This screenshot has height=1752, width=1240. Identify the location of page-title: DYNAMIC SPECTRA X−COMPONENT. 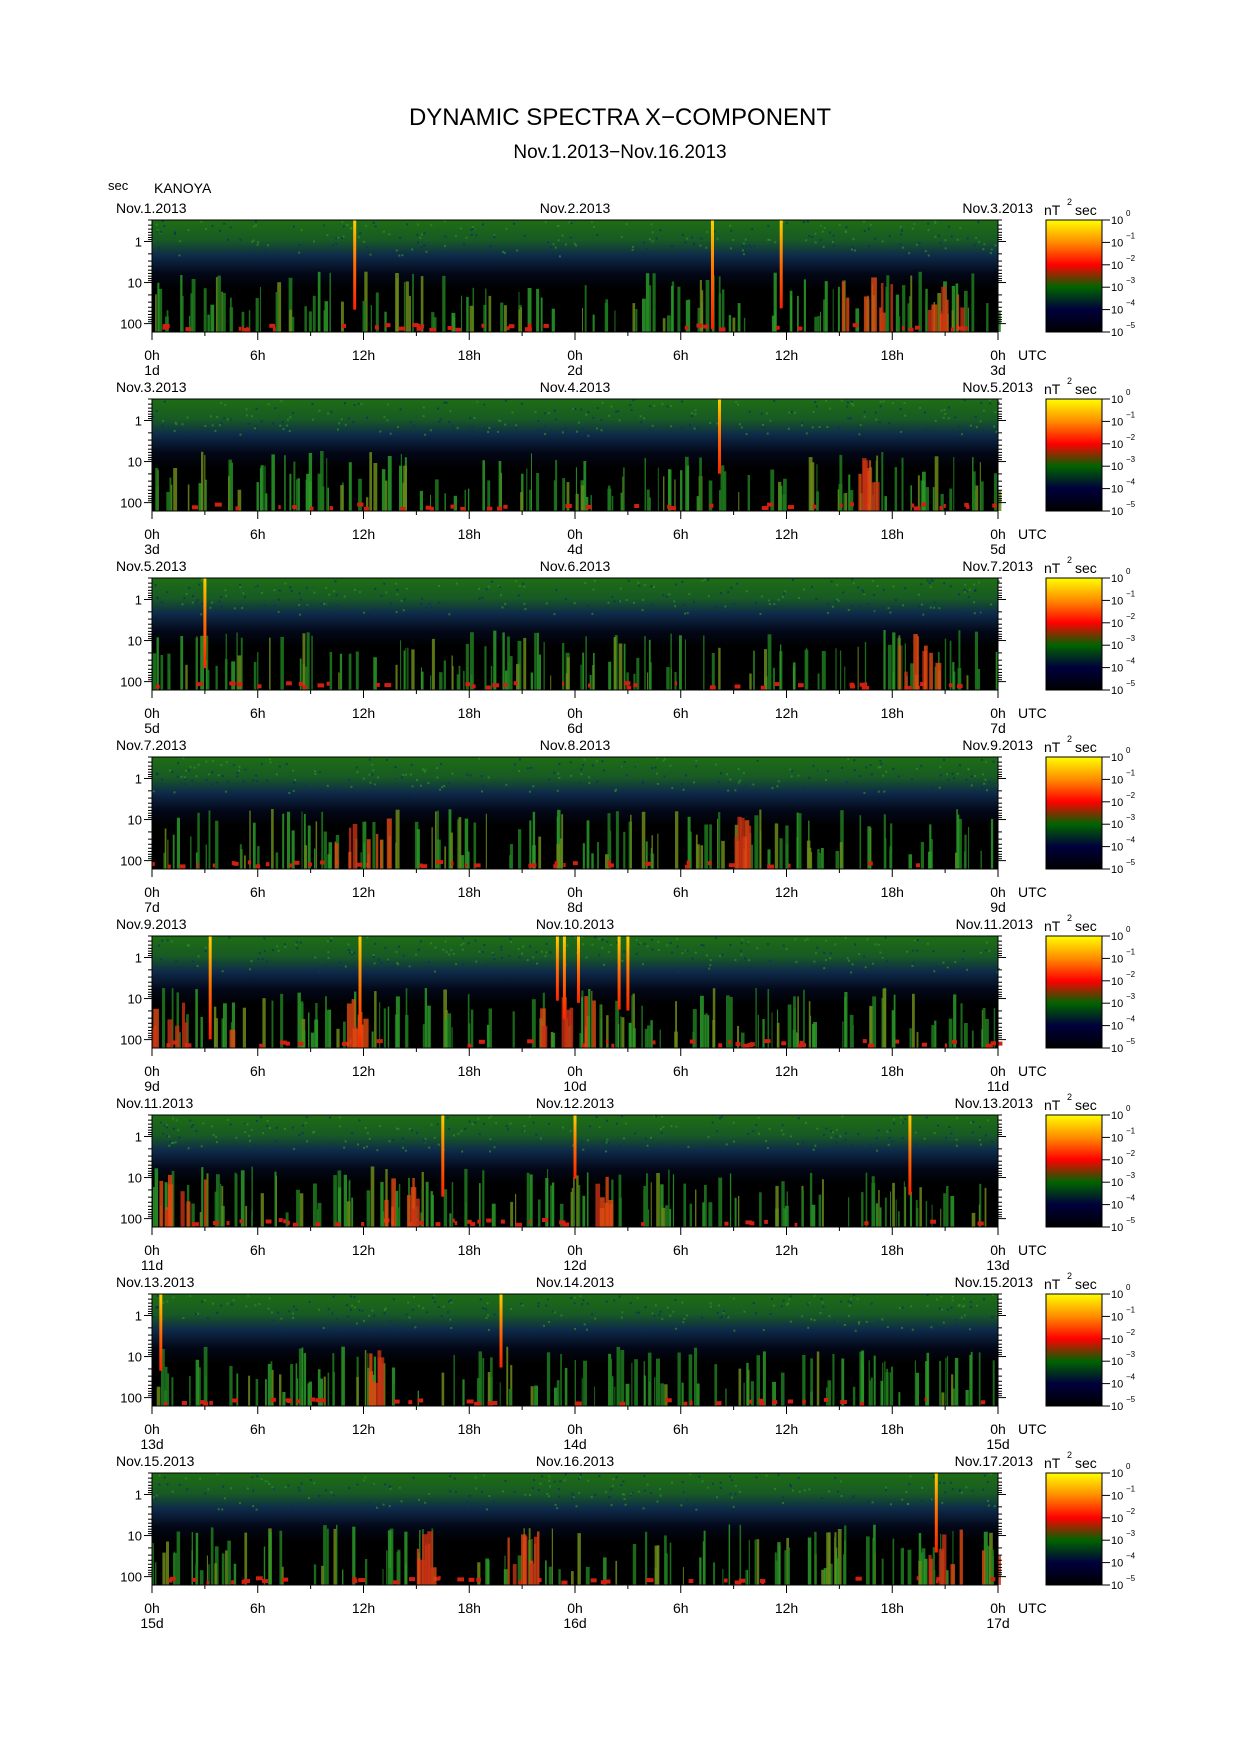
(620, 117).